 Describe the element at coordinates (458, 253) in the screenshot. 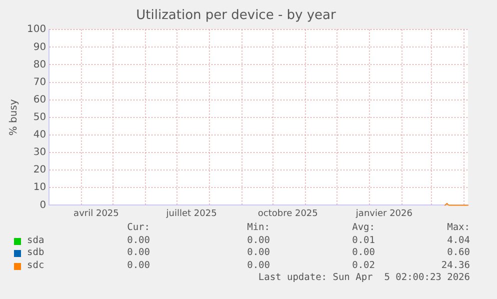

I see `text: 0.60` at that location.